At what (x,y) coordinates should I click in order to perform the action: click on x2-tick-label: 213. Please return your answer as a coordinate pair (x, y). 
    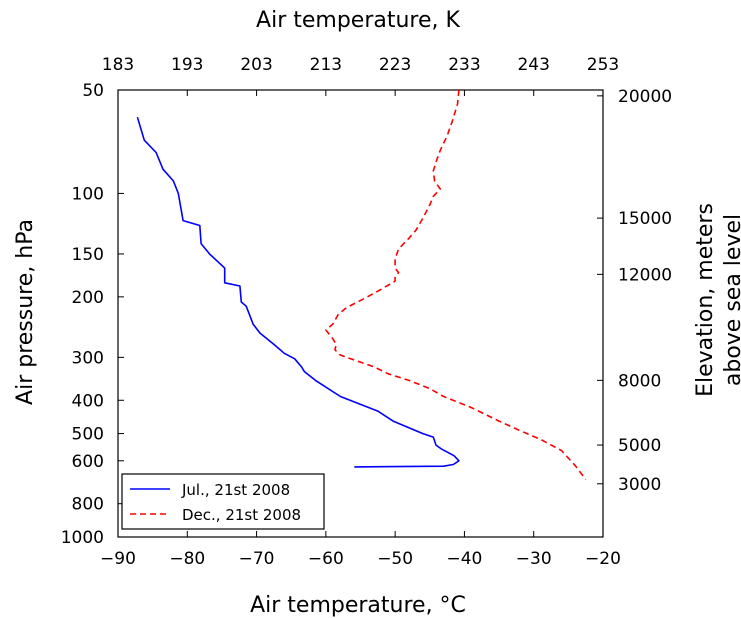
    Looking at the image, I should click on (326, 65).